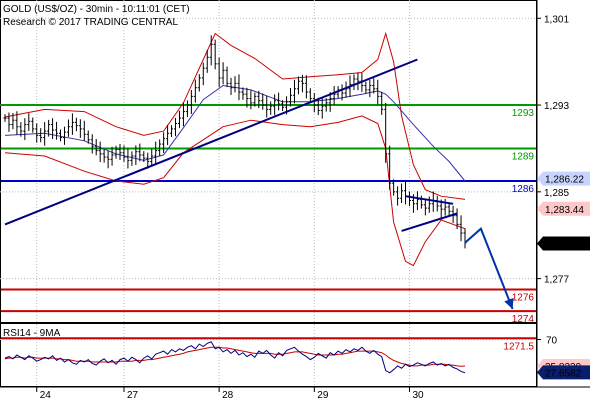 This screenshot has width=590, height=400. What do you see at coordinates (556, 19) in the screenshot?
I see `y-tick-label-1,301: 1,301` at bounding box center [556, 19].